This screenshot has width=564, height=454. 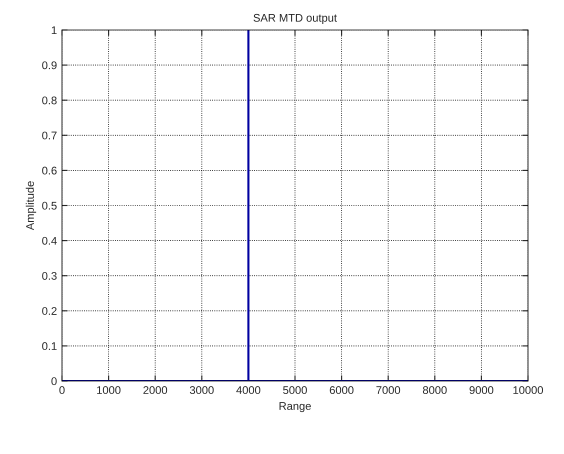 I want to click on y-tick-label: 0.3, so click(x=49, y=276).